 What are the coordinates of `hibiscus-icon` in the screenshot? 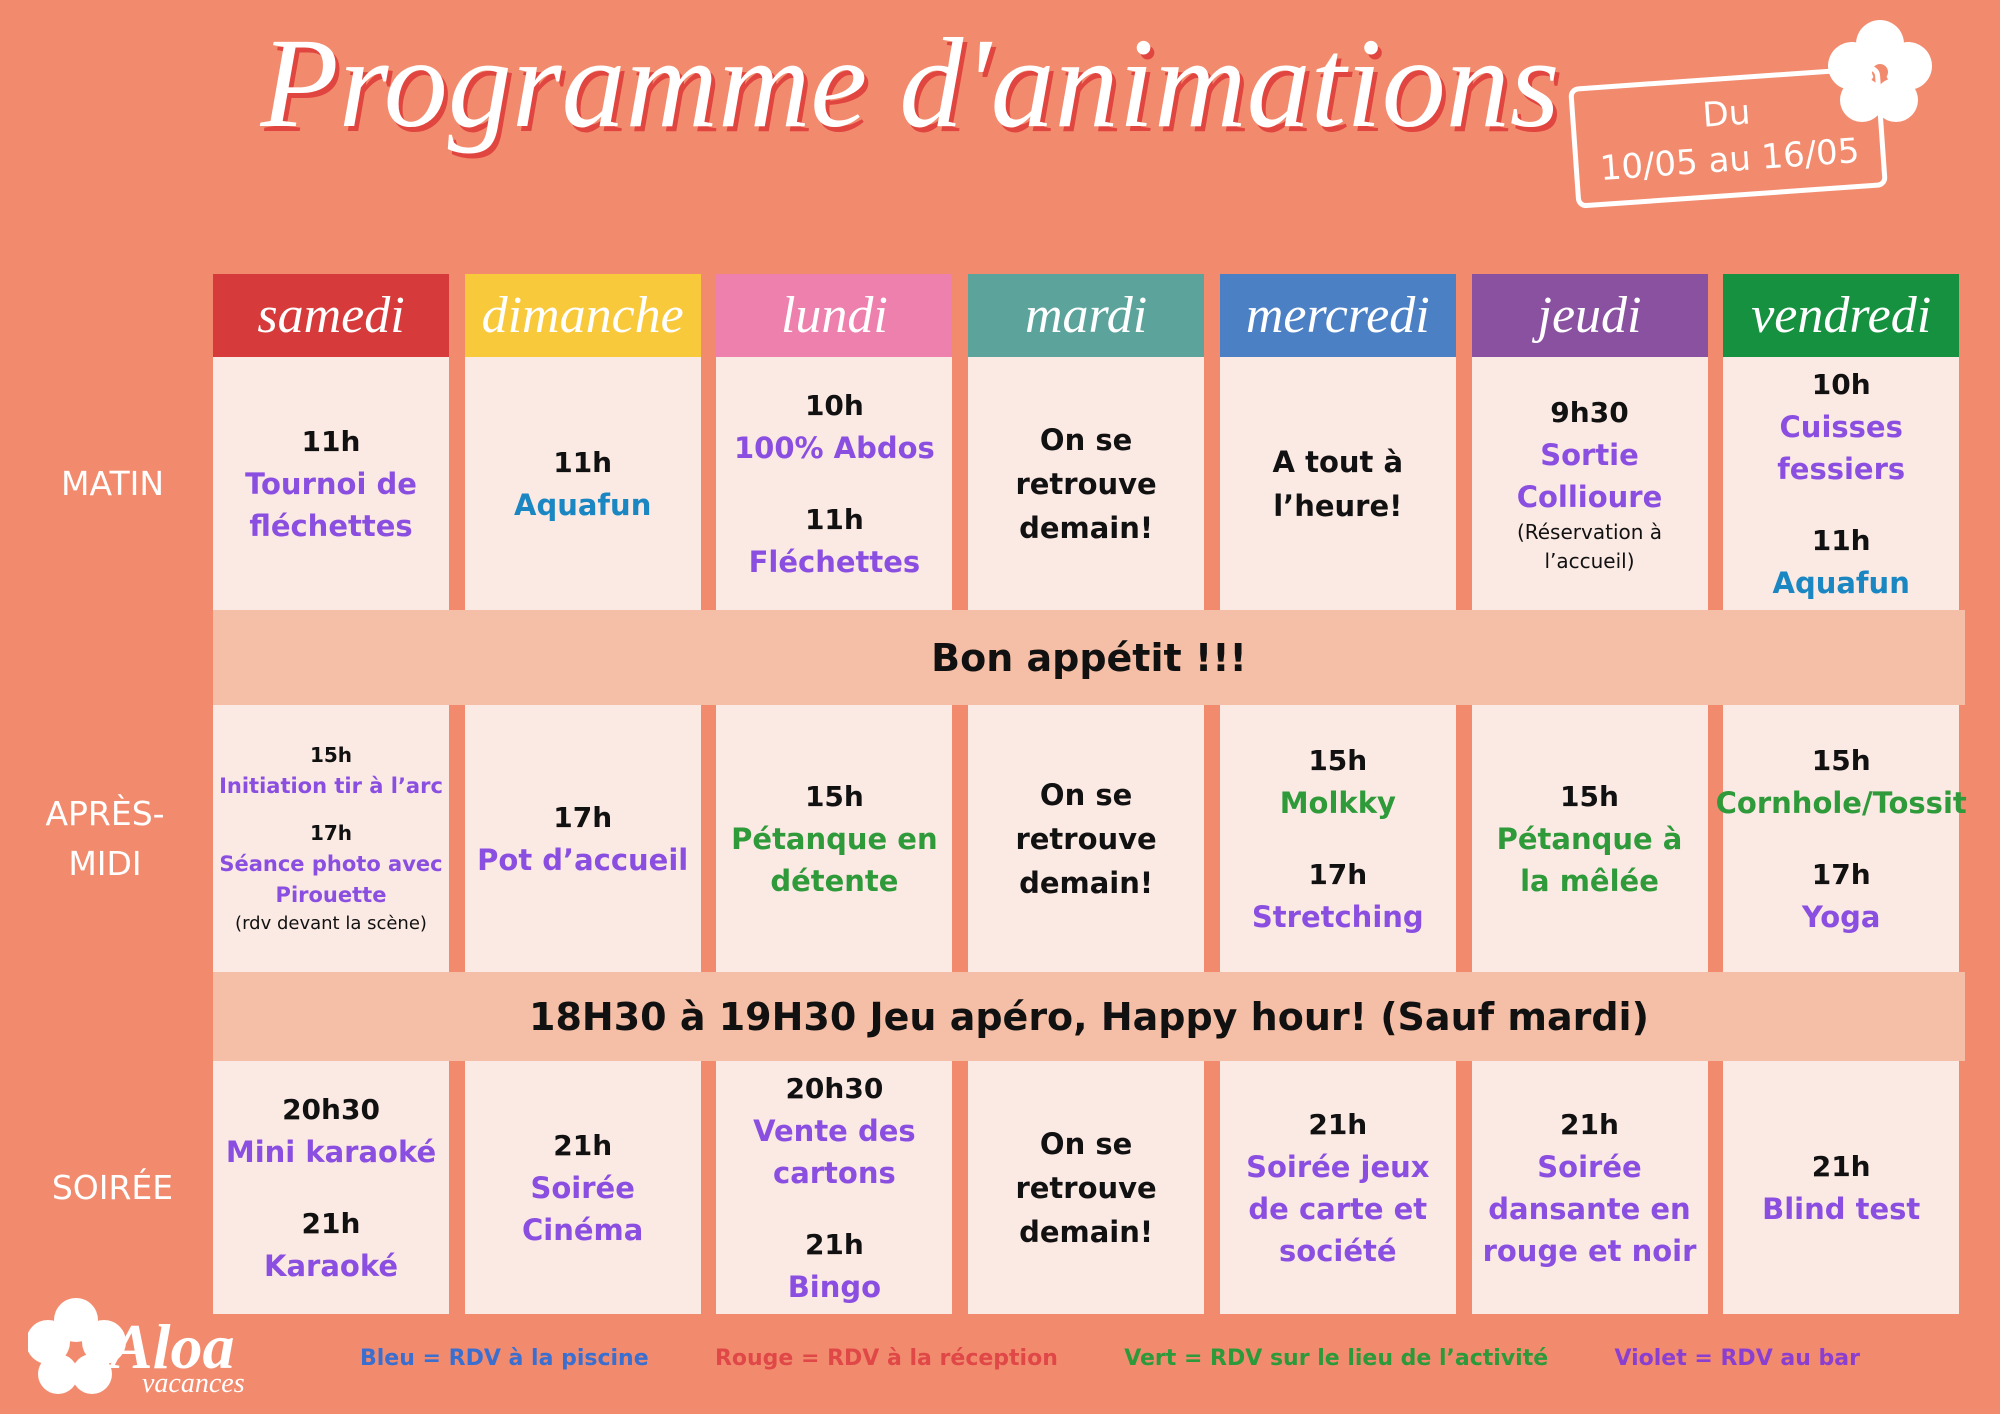 It's located at (1880, 71).